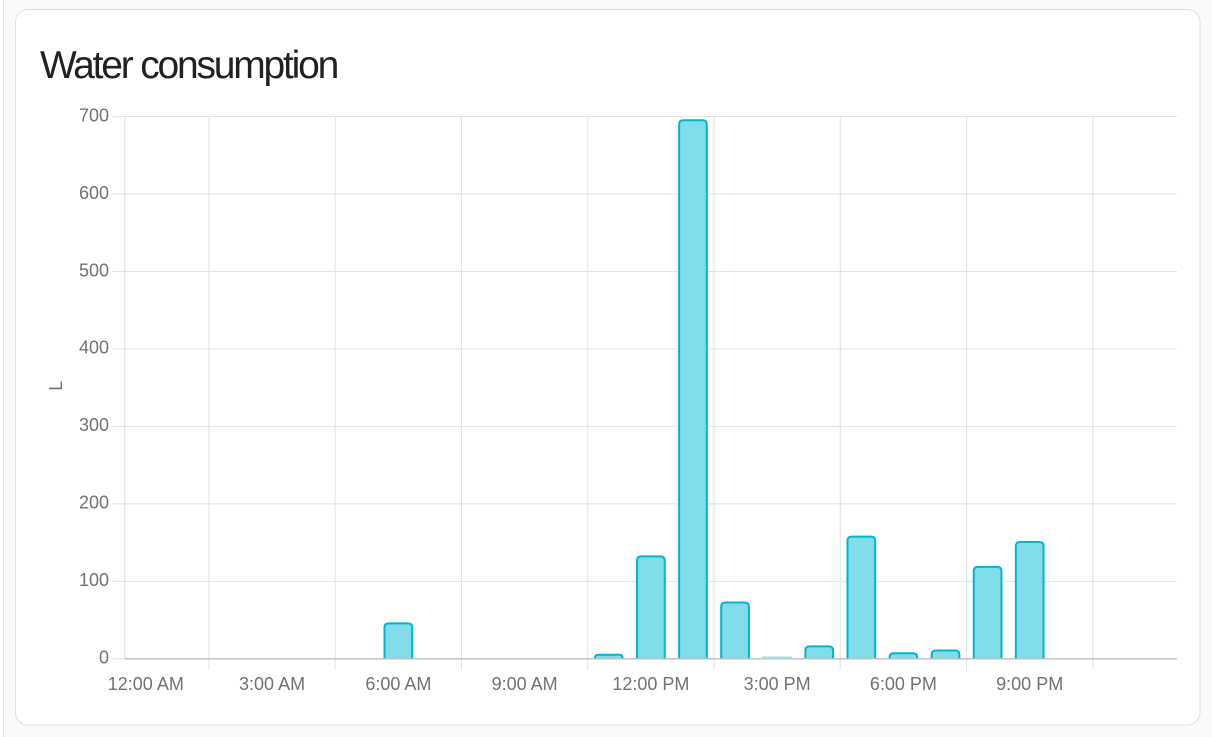 This screenshot has width=1212, height=737. What do you see at coordinates (189, 65) in the screenshot?
I see `svg-text: Water consumption` at bounding box center [189, 65].